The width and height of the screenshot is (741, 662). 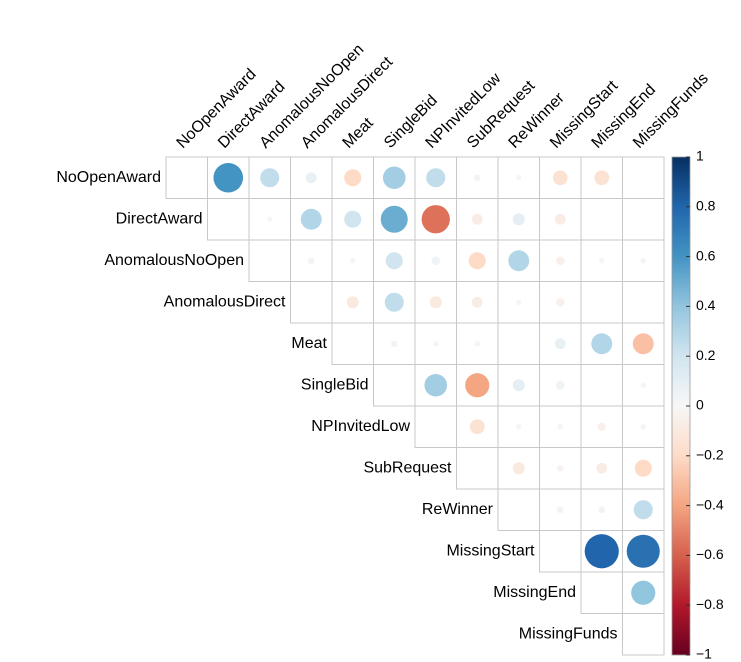 I want to click on row-label: MissingEnd, so click(x=534, y=592).